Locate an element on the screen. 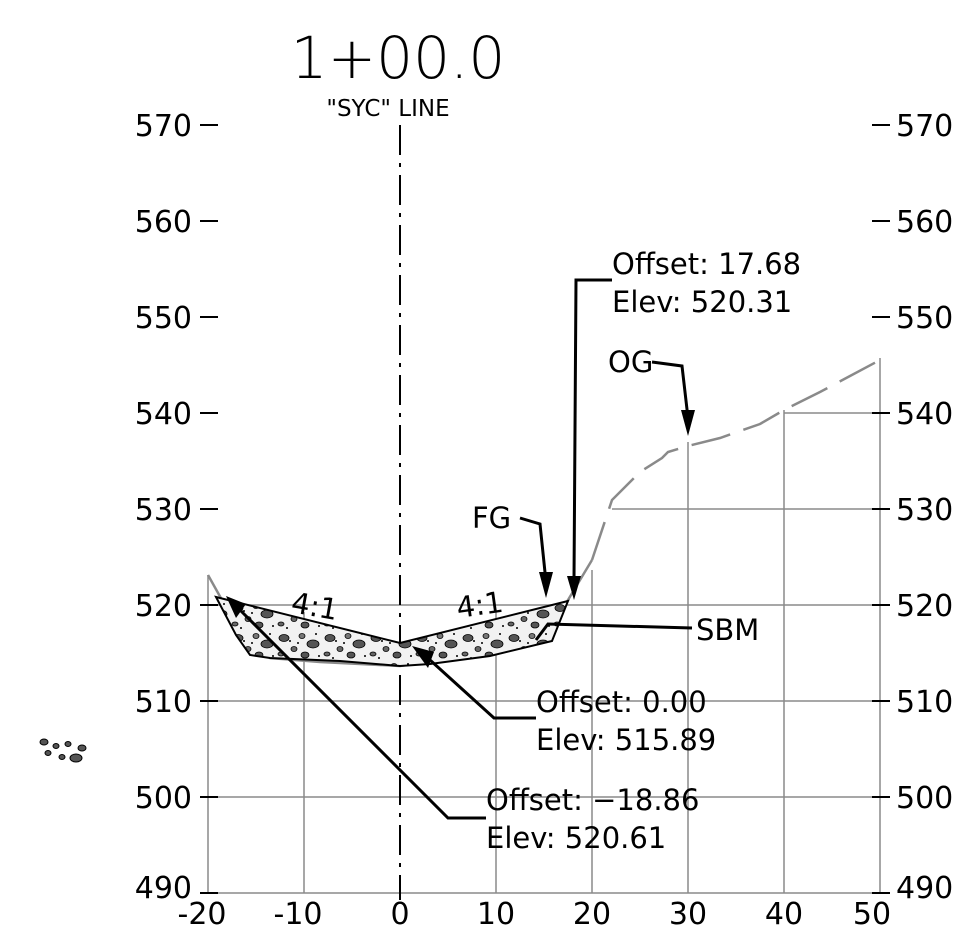  x-tick-label: 10 is located at coordinates (496, 914).